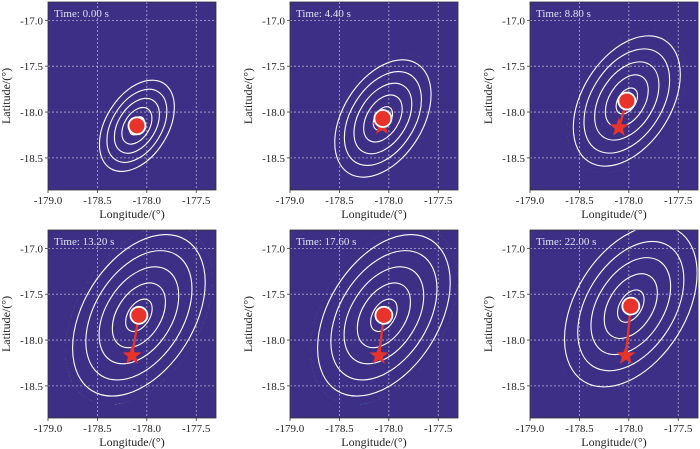 This screenshot has width=700, height=449. Describe the element at coordinates (326, 242) in the screenshot. I see `time-label: Time: 17.60 s` at that location.